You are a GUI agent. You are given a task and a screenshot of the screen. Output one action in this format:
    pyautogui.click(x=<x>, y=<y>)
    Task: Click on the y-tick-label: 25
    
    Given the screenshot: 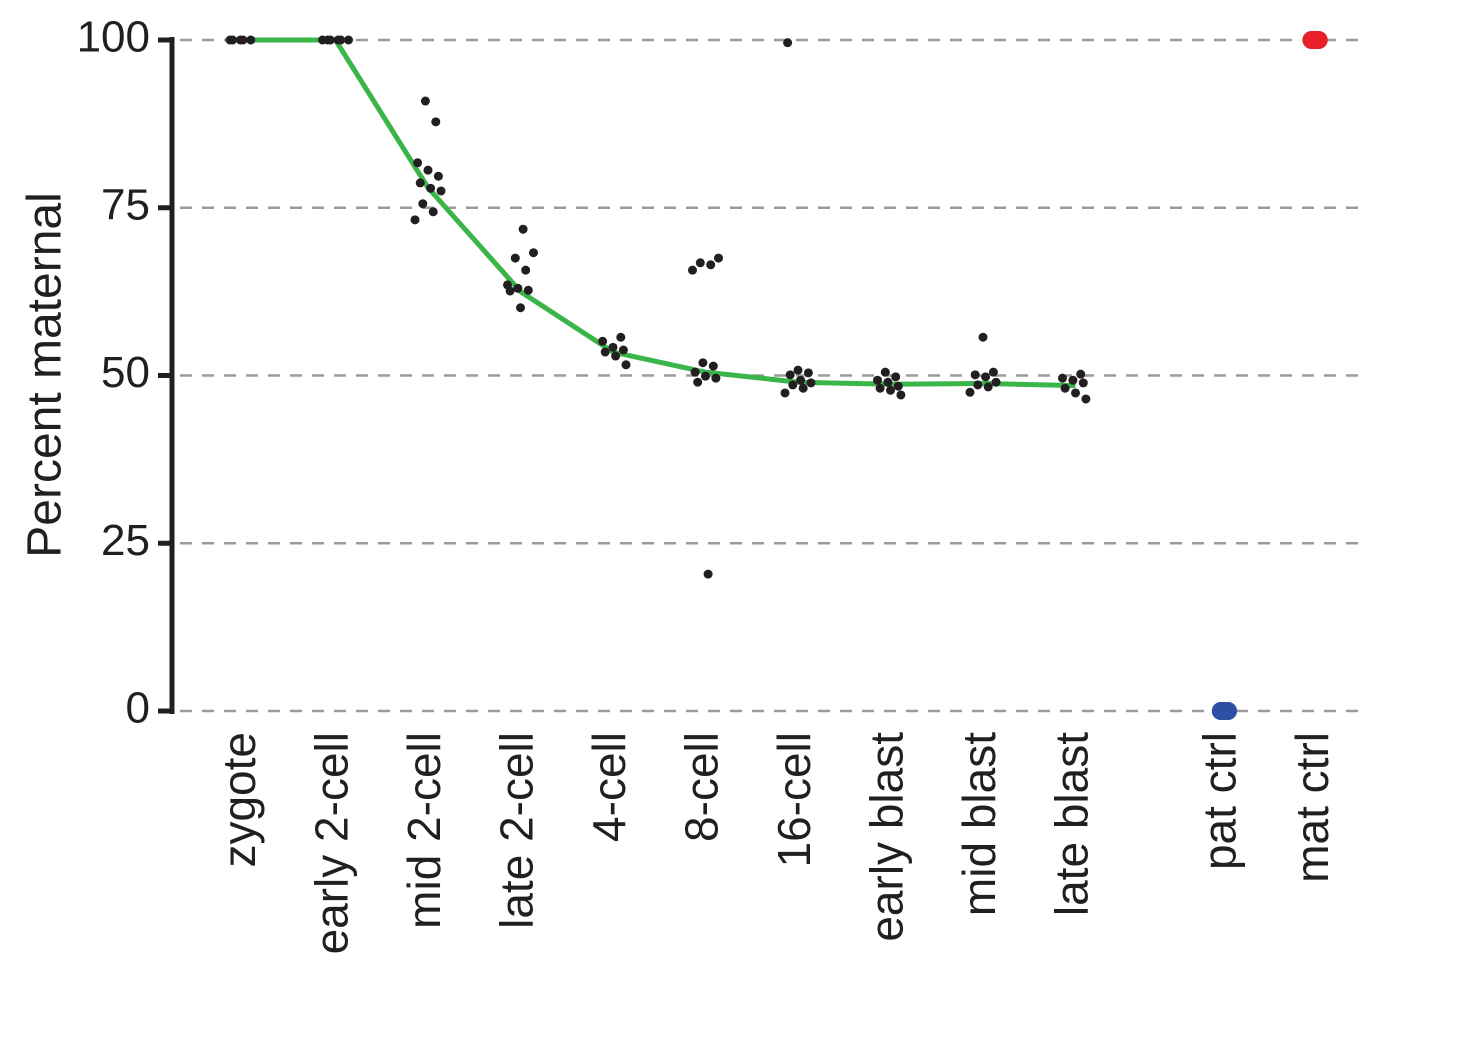 What is the action you would take?
    pyautogui.click(x=125, y=540)
    